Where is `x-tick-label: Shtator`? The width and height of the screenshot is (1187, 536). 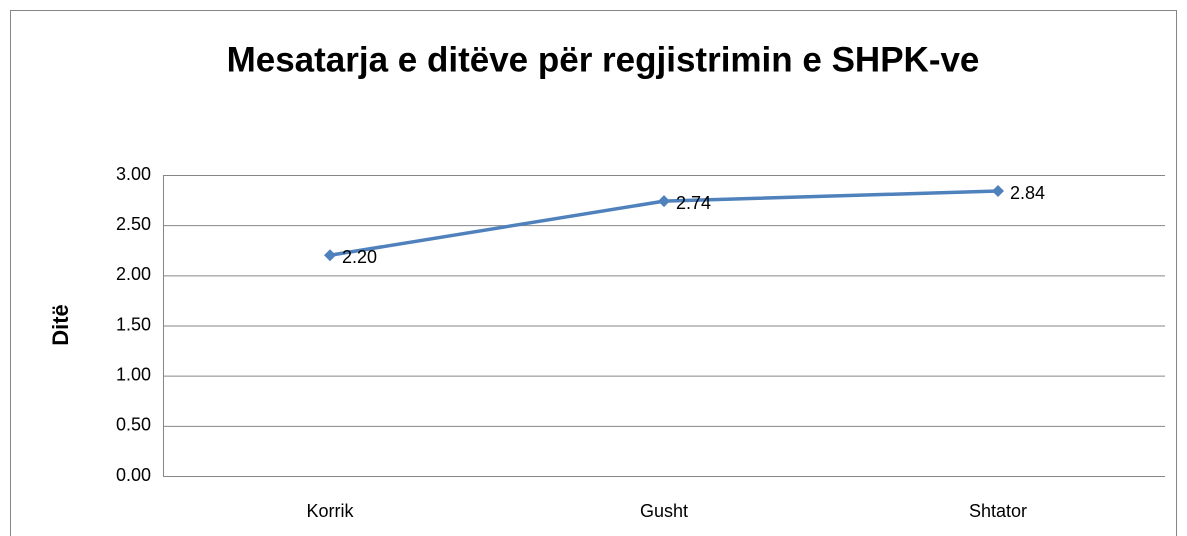
x-tick-label: Shtator is located at coordinates (998, 511).